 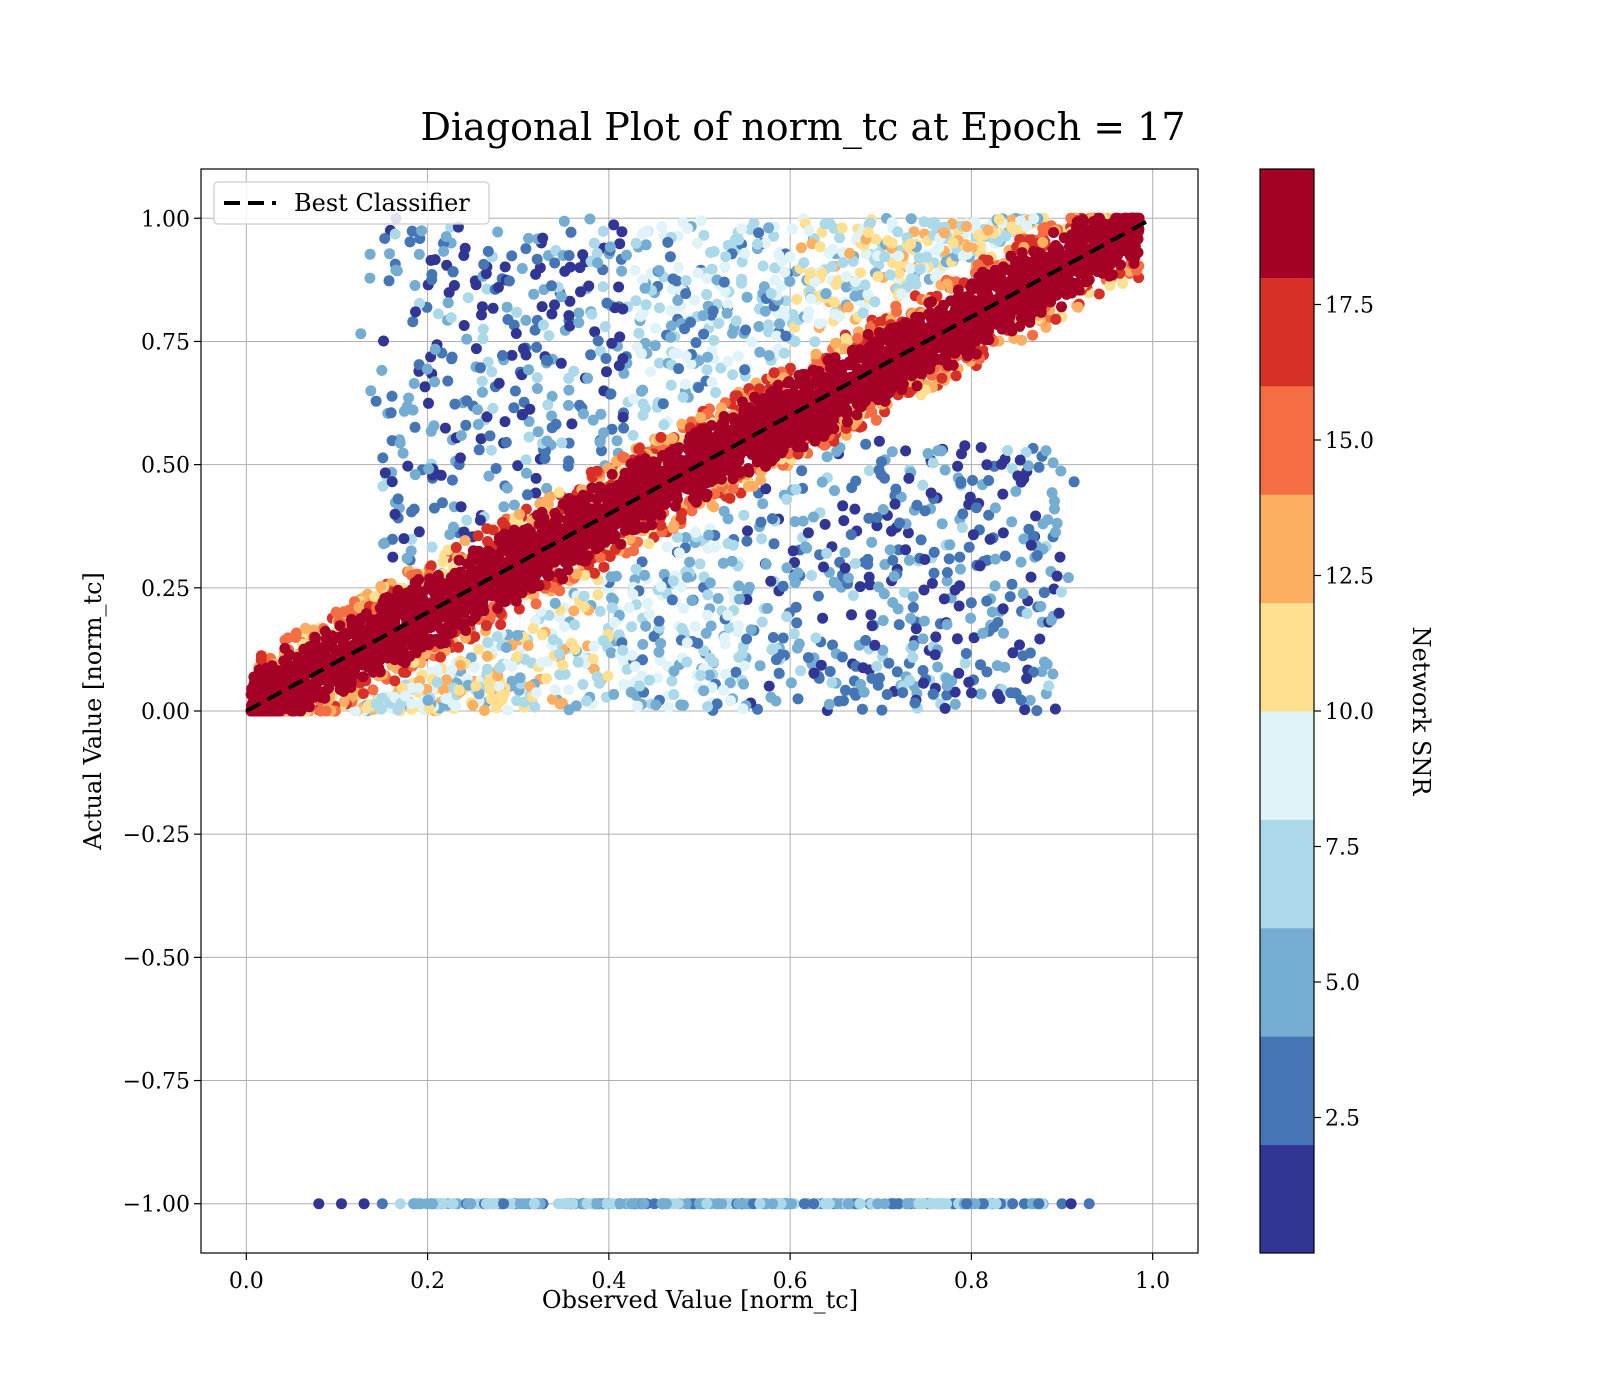 I want to click on chart-title: Diagonal Plot of norm_tc at Epoch = 17, so click(x=802, y=127).